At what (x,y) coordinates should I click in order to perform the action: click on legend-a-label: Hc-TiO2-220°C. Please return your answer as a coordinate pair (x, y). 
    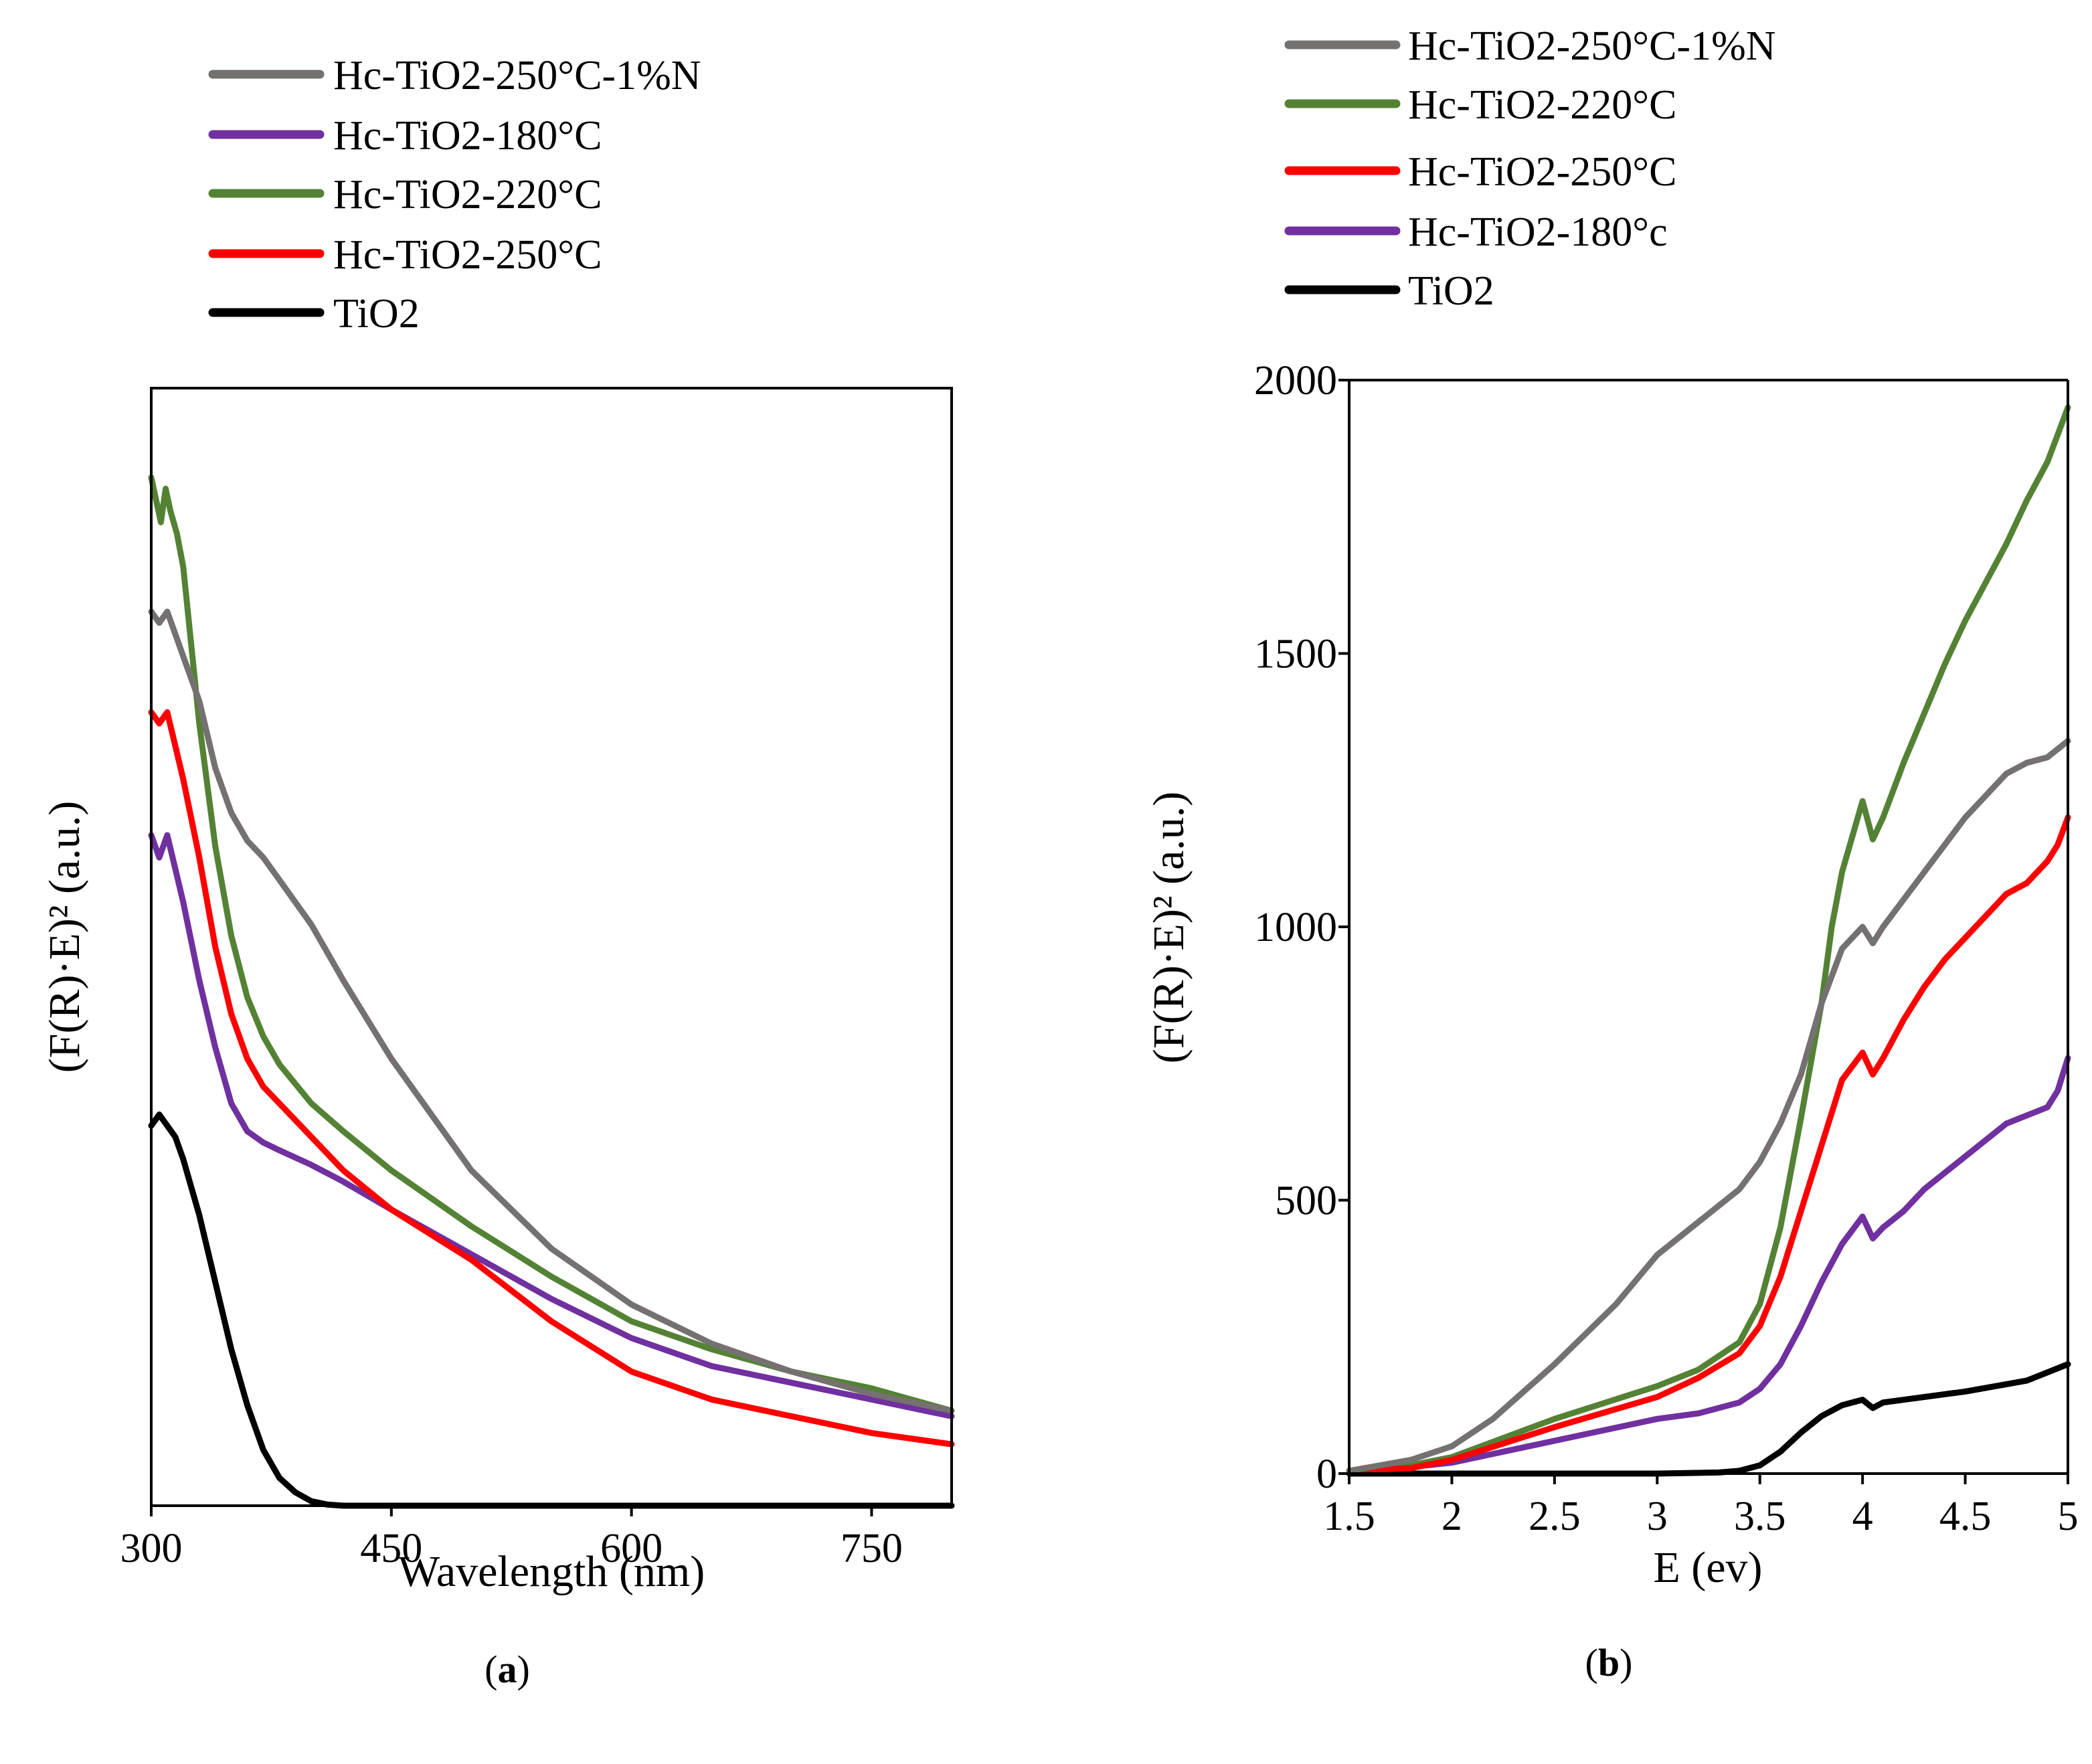
    Looking at the image, I should click on (468, 194).